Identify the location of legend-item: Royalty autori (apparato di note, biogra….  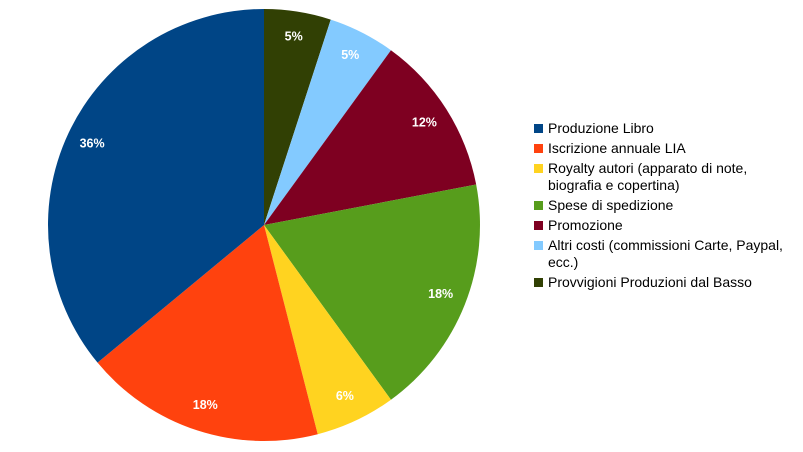
(665, 177).